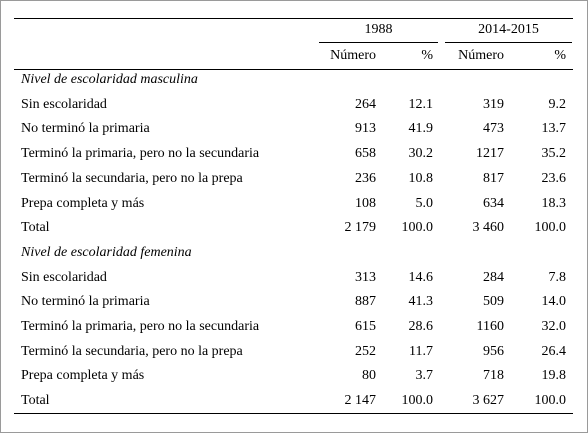 The height and width of the screenshot is (433, 588). I want to click on bottom-rule, so click(293, 413).